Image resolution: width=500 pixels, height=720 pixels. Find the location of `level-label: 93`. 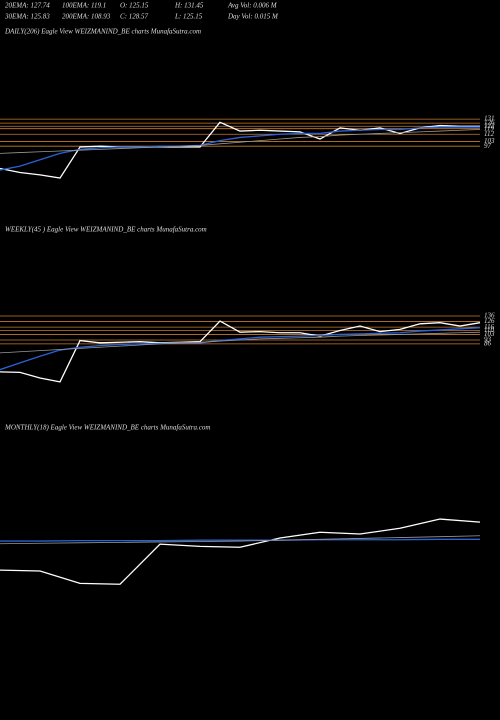

level-label: 93 is located at coordinates (488, 340).